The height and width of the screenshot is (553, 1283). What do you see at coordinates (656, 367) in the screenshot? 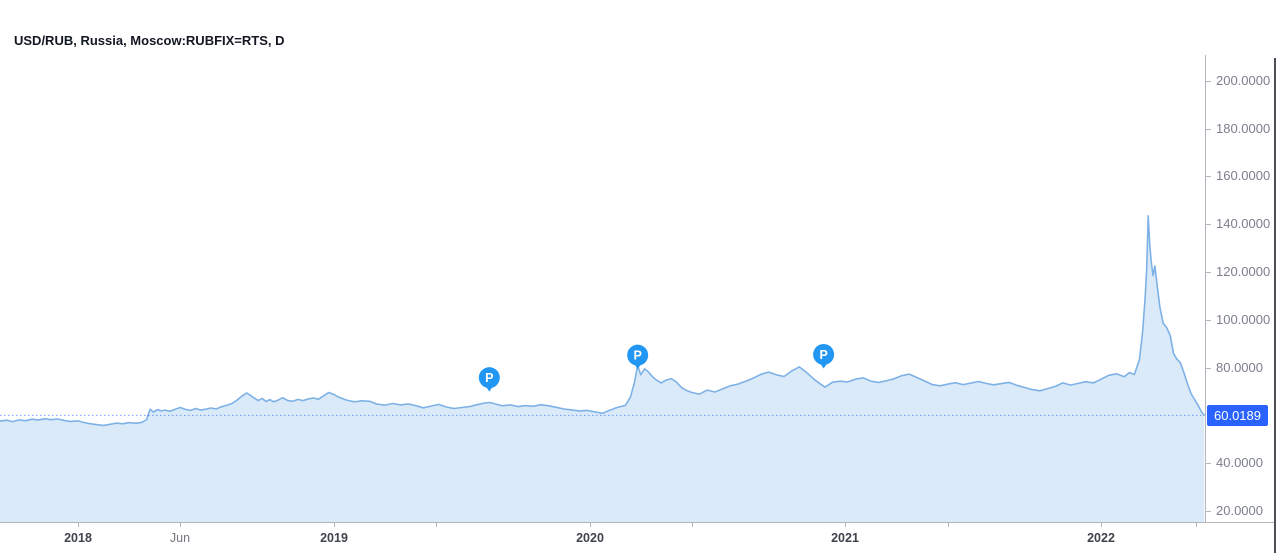
I see `event-markers: P P P` at bounding box center [656, 367].